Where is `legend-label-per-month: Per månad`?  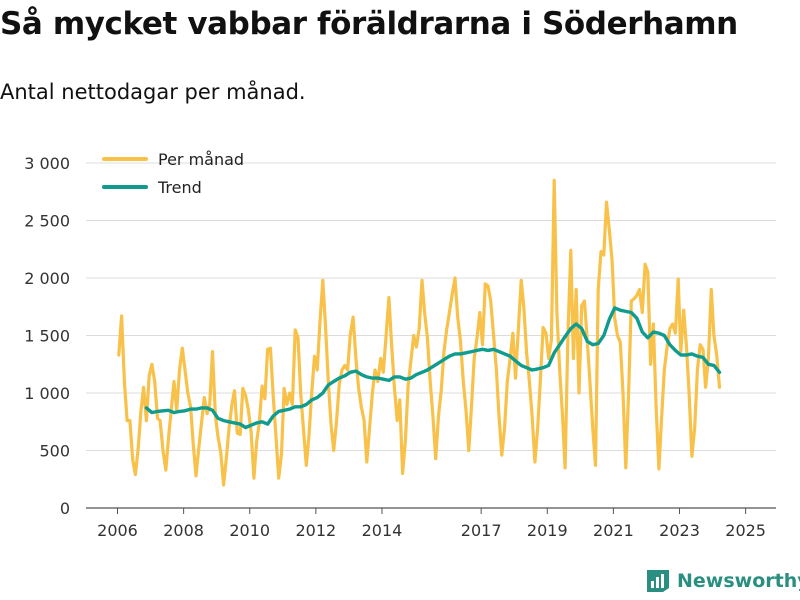
legend-label-per-month: Per månad is located at coordinates (201, 159).